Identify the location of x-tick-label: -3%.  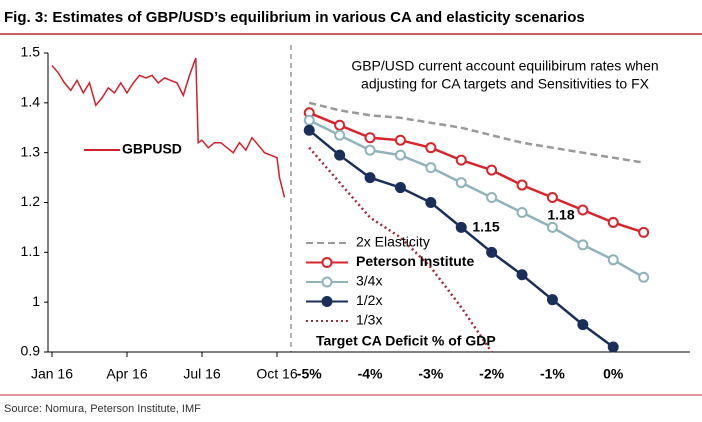
(430, 374).